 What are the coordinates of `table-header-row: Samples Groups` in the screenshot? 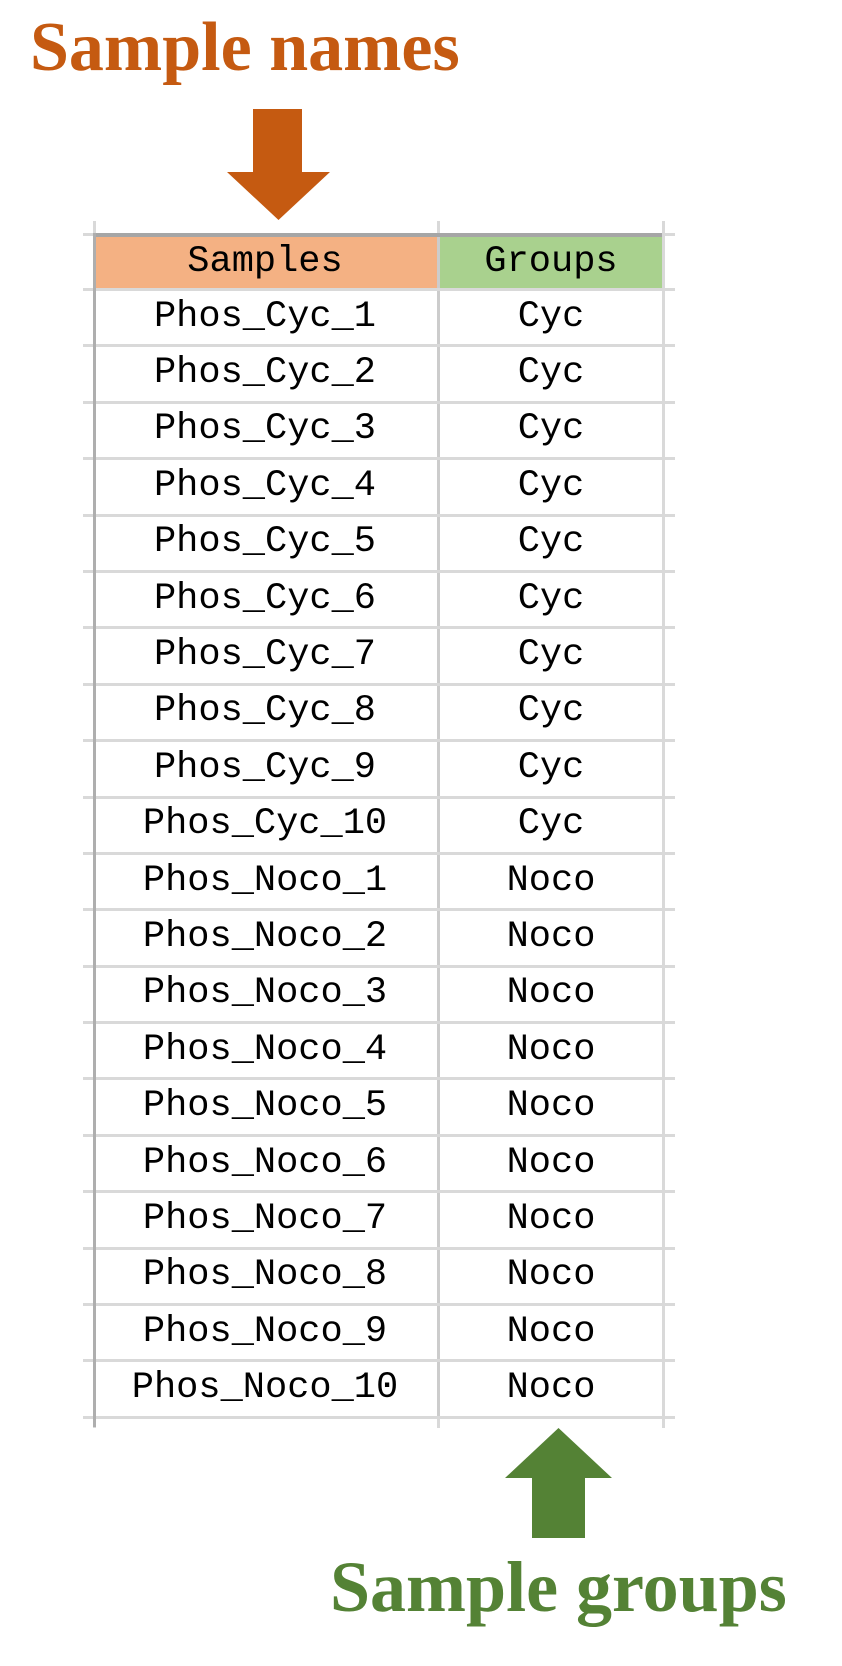 It's located at (379, 264).